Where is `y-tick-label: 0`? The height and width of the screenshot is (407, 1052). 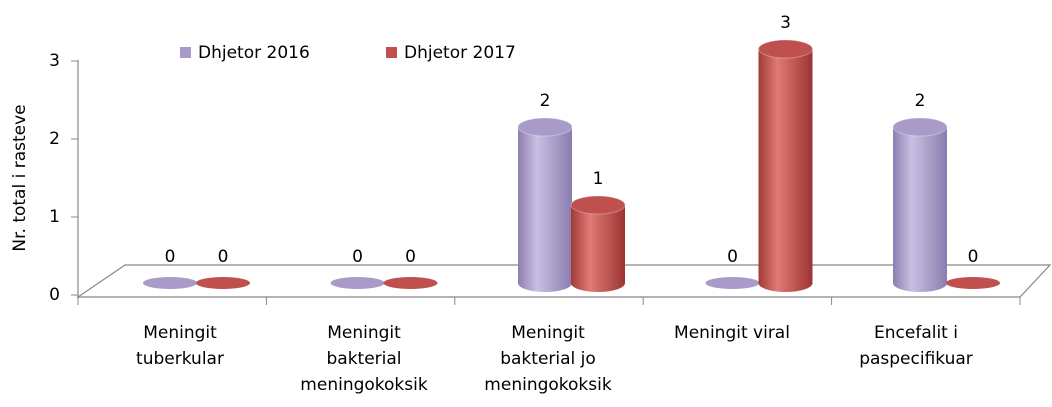 y-tick-label: 0 is located at coordinates (54, 295).